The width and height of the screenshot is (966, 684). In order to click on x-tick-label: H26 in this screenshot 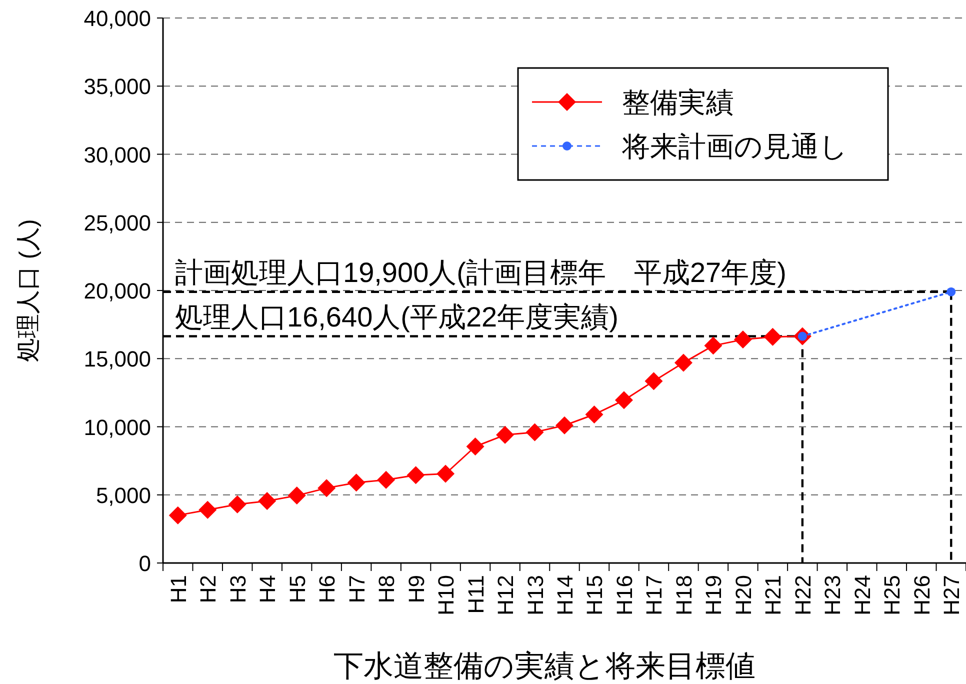, I will do `click(921, 595)`.